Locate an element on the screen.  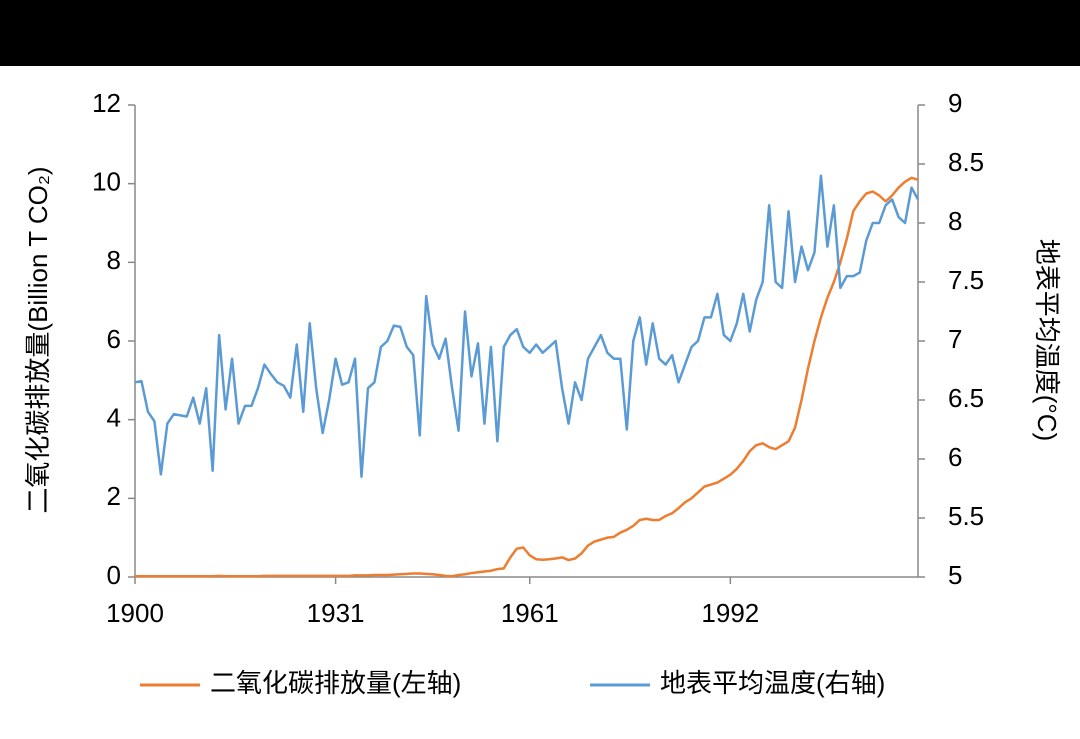
y2-tick-label: 5 is located at coordinates (955, 575).